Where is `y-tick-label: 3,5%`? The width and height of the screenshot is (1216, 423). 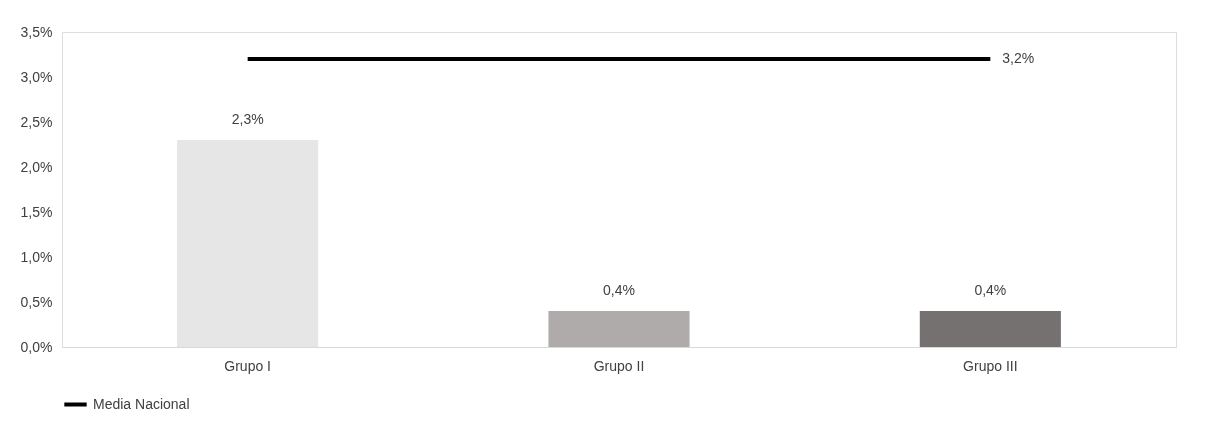 y-tick-label: 3,5% is located at coordinates (36, 31).